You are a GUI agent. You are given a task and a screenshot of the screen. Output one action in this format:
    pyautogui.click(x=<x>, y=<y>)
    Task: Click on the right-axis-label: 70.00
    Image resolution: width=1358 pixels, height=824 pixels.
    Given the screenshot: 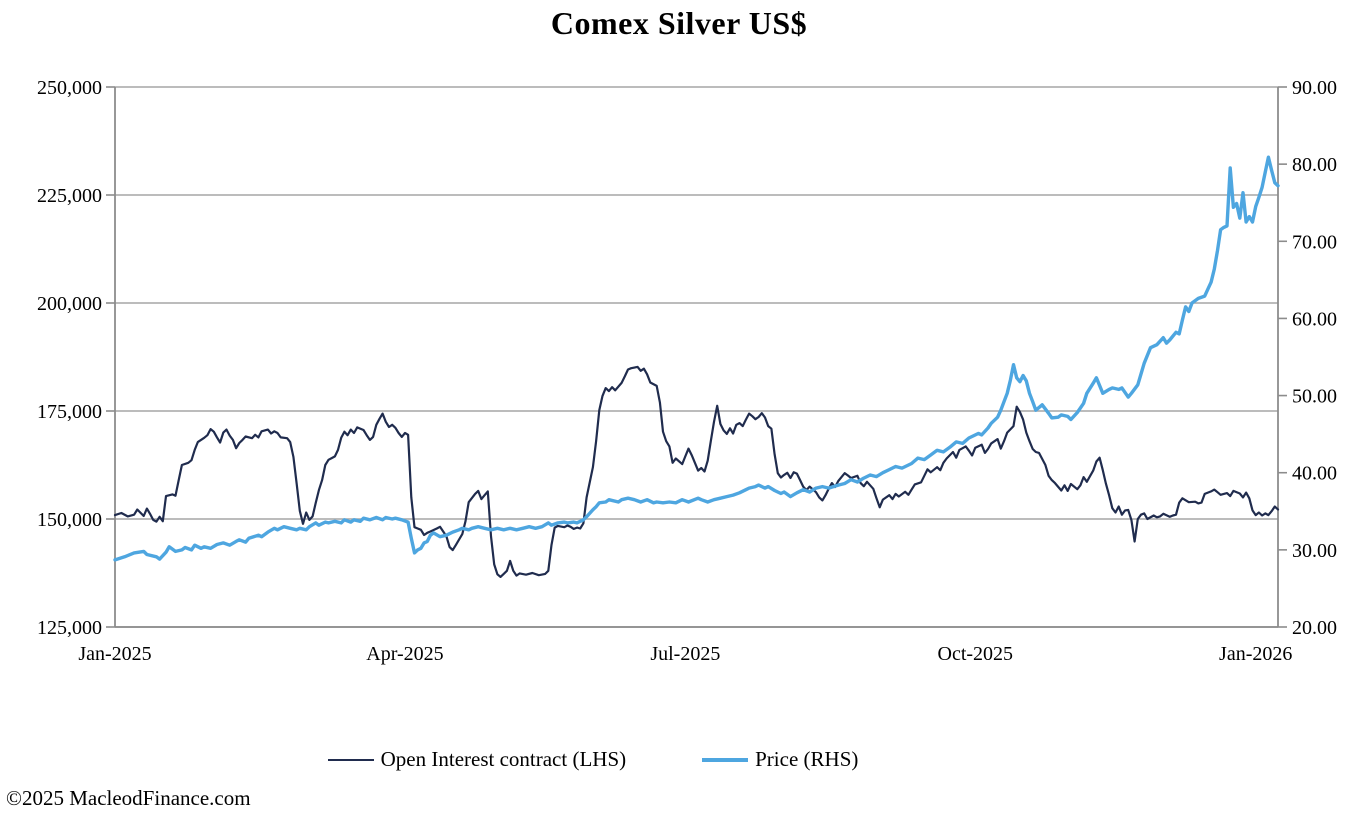 What is the action you would take?
    pyautogui.click(x=1314, y=242)
    